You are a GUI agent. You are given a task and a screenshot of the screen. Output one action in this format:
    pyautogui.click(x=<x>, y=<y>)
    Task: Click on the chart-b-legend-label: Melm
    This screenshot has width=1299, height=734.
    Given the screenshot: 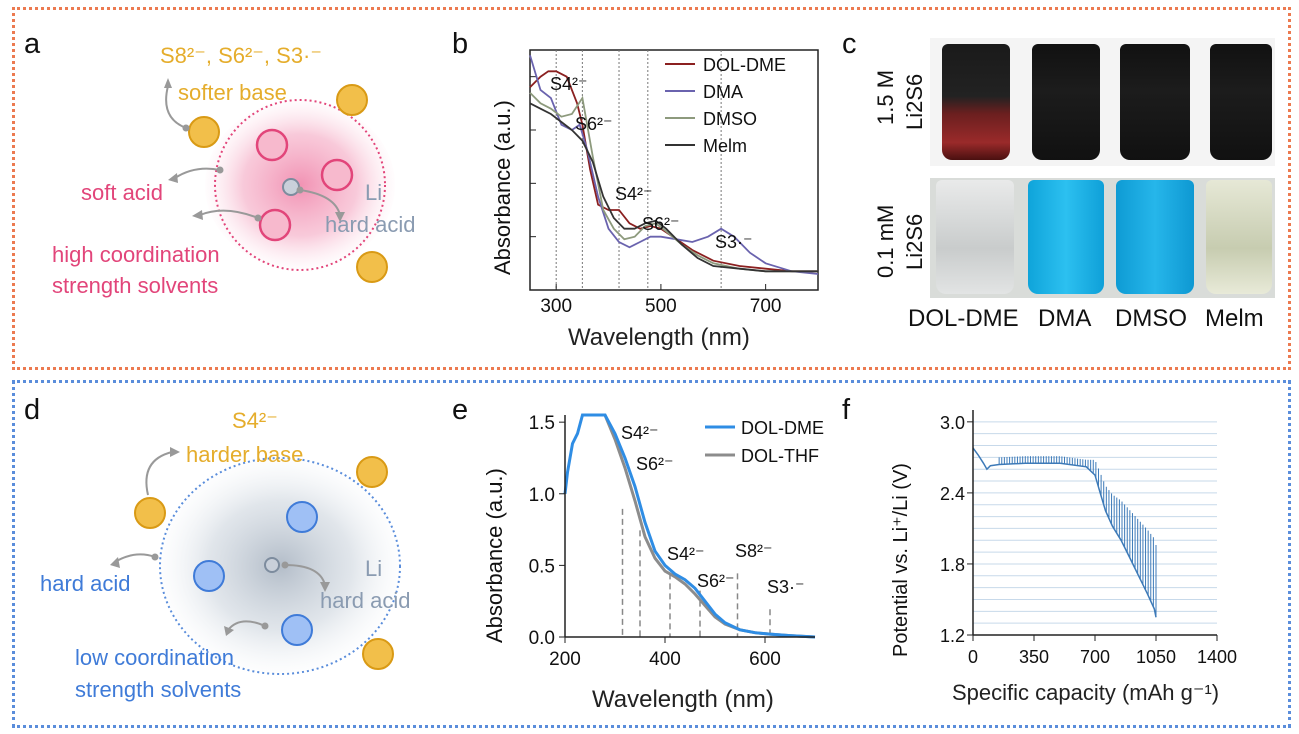 What is the action you would take?
    pyautogui.click(x=725, y=146)
    